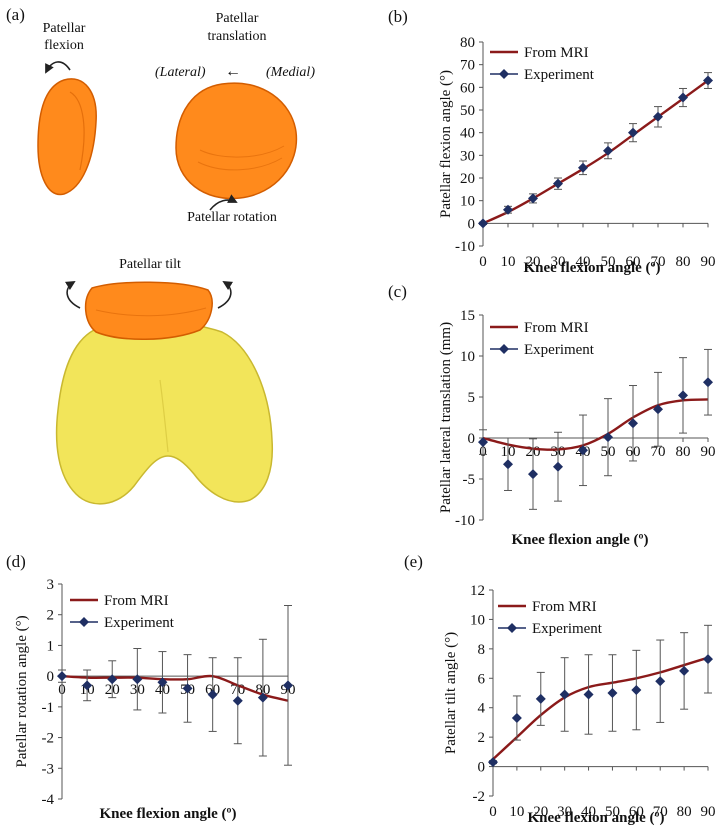 This screenshot has width=720, height=826. Describe the element at coordinates (223, 202) in the screenshot. I see `rotation-arrow-icon` at that location.